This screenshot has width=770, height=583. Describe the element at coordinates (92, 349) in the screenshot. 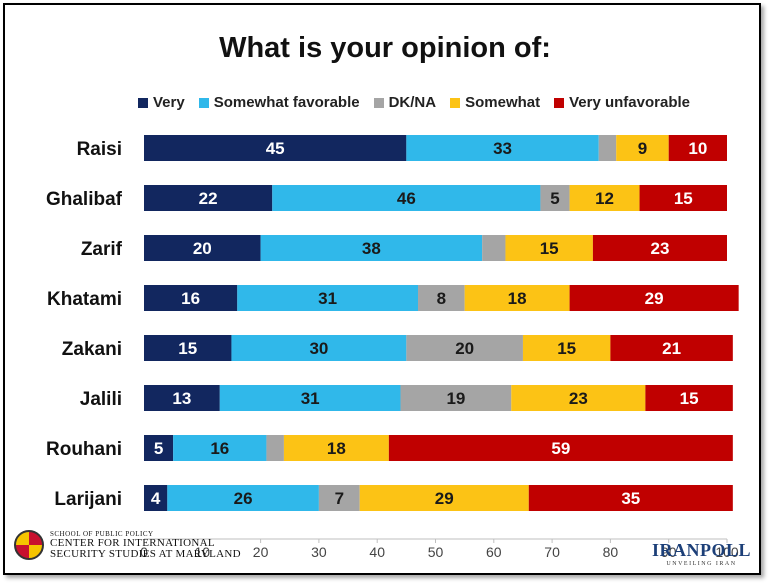

I see `category-label-zakani: Zakani` at that location.